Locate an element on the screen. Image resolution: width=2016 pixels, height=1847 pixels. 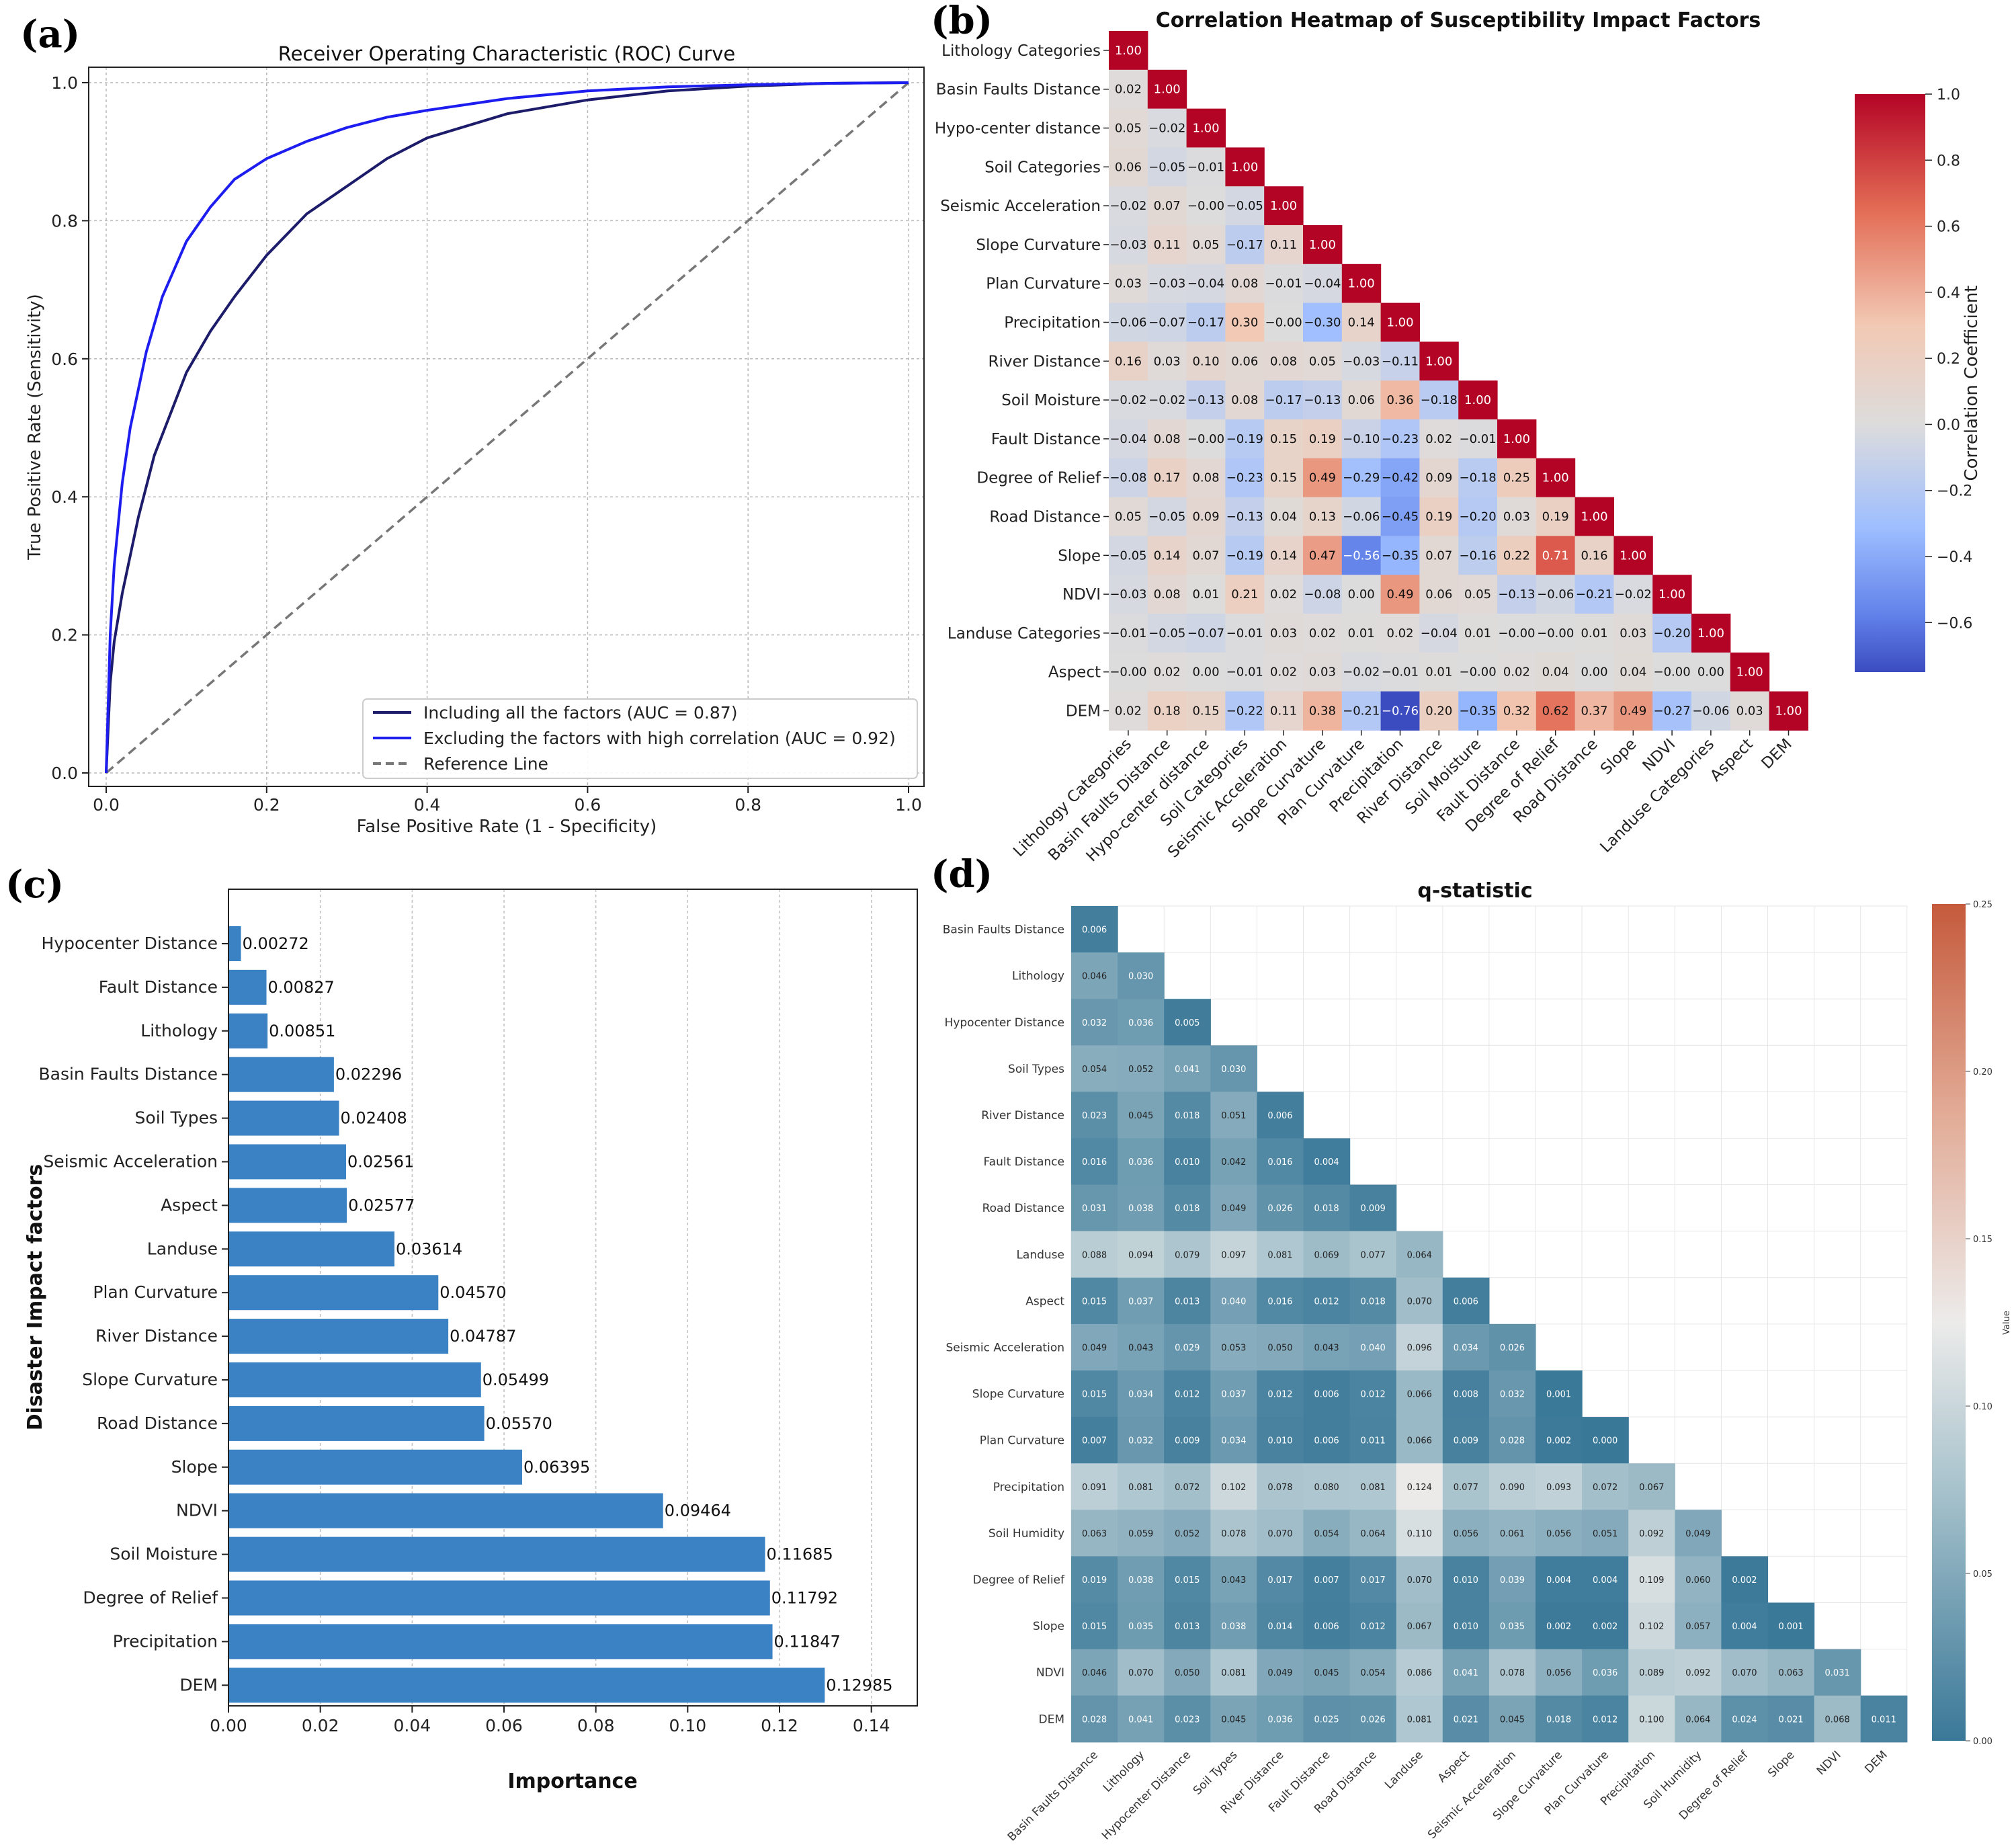
q-statistic-cell-value: 0.025 is located at coordinates (1327, 1720).